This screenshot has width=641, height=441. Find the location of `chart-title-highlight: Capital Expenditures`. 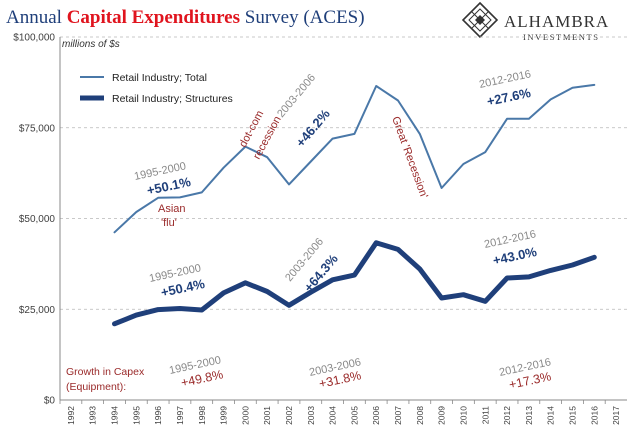

chart-title-highlight: Capital Expenditures is located at coordinates (153, 17).